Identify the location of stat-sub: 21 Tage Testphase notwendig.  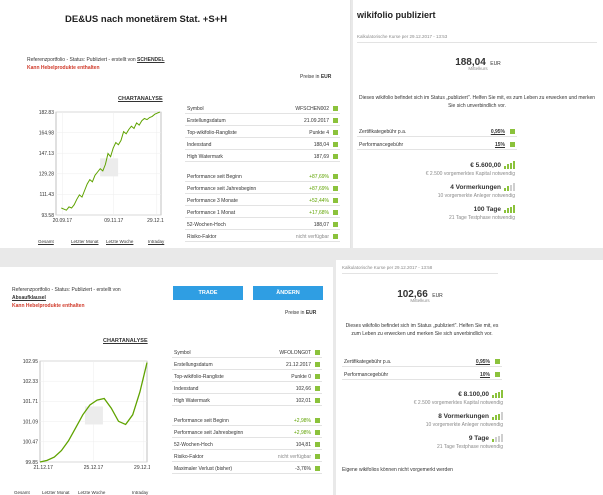
(482, 218).